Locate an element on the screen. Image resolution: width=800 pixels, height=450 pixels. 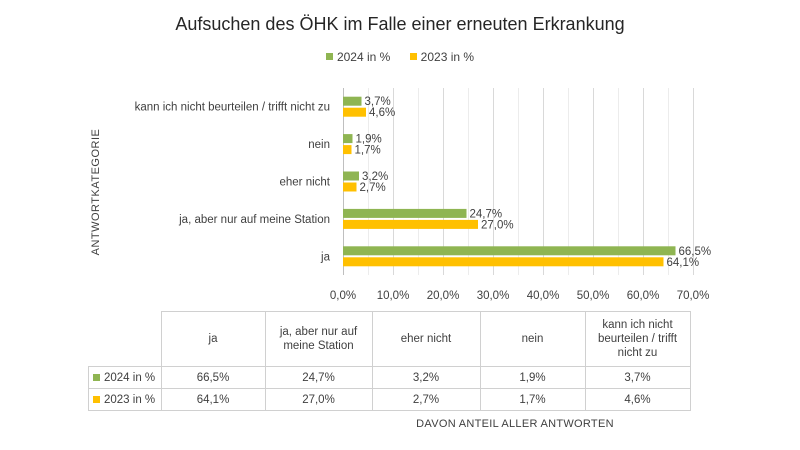
data-table-cell: 1,7% is located at coordinates (532, 399).